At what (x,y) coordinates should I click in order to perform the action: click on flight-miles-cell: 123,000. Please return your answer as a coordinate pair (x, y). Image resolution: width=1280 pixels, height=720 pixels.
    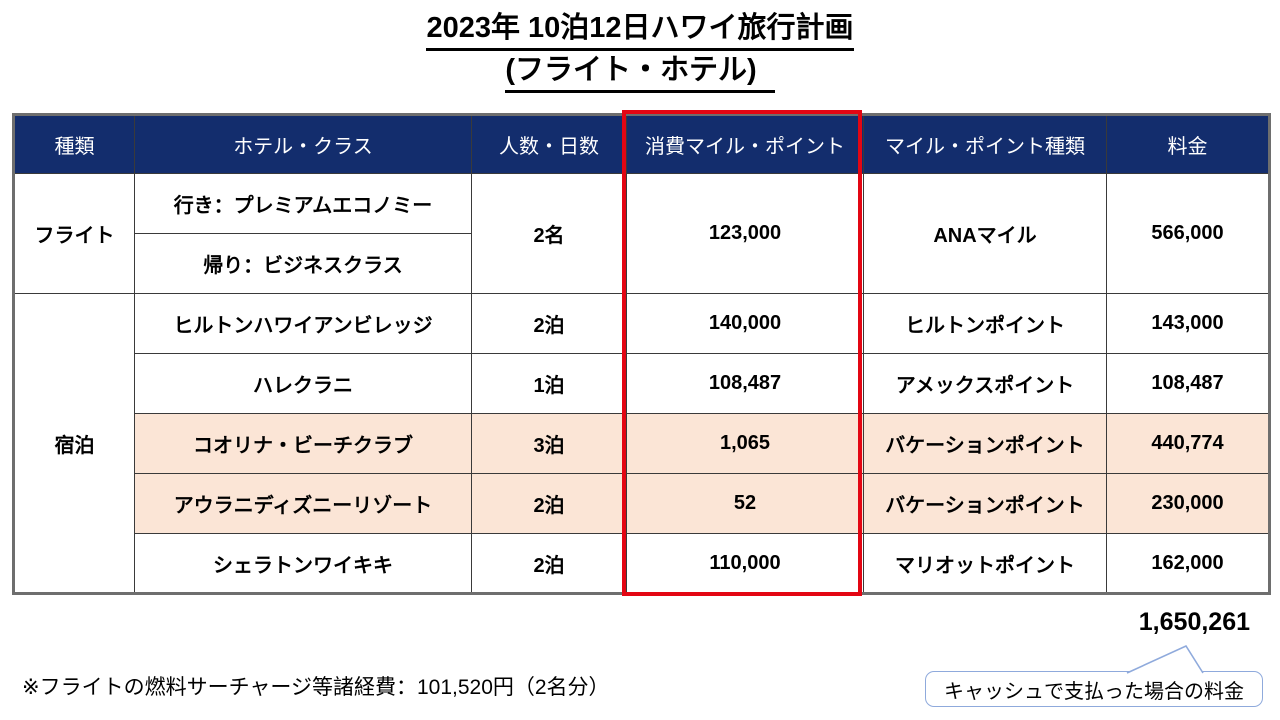
    Looking at the image, I should click on (745, 233).